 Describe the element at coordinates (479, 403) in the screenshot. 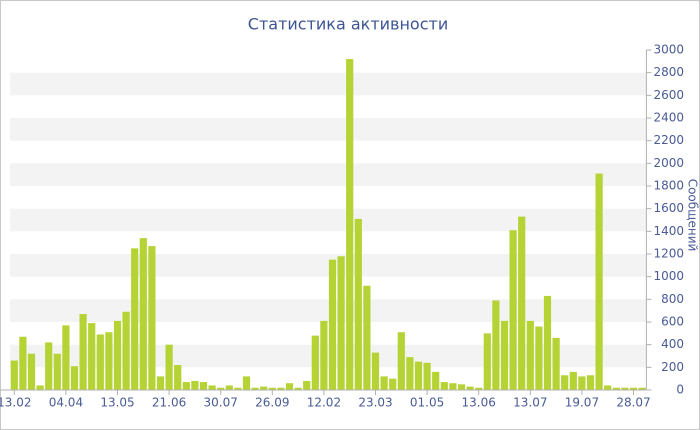

I see `x-tick-label: 13.06` at that location.